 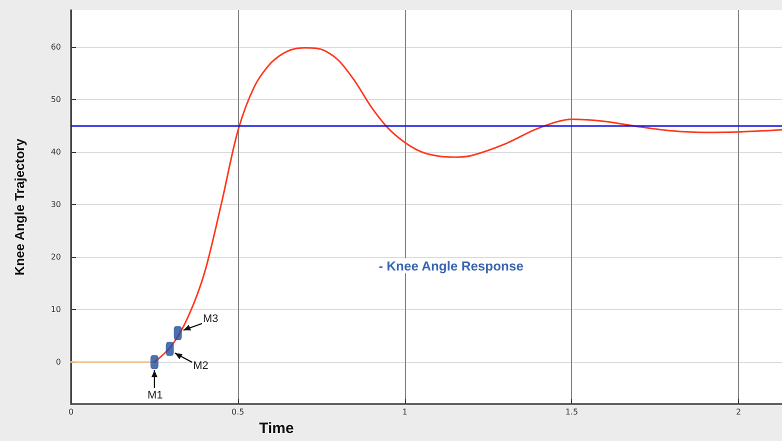 I want to click on x-tick-label: 1, so click(x=405, y=412).